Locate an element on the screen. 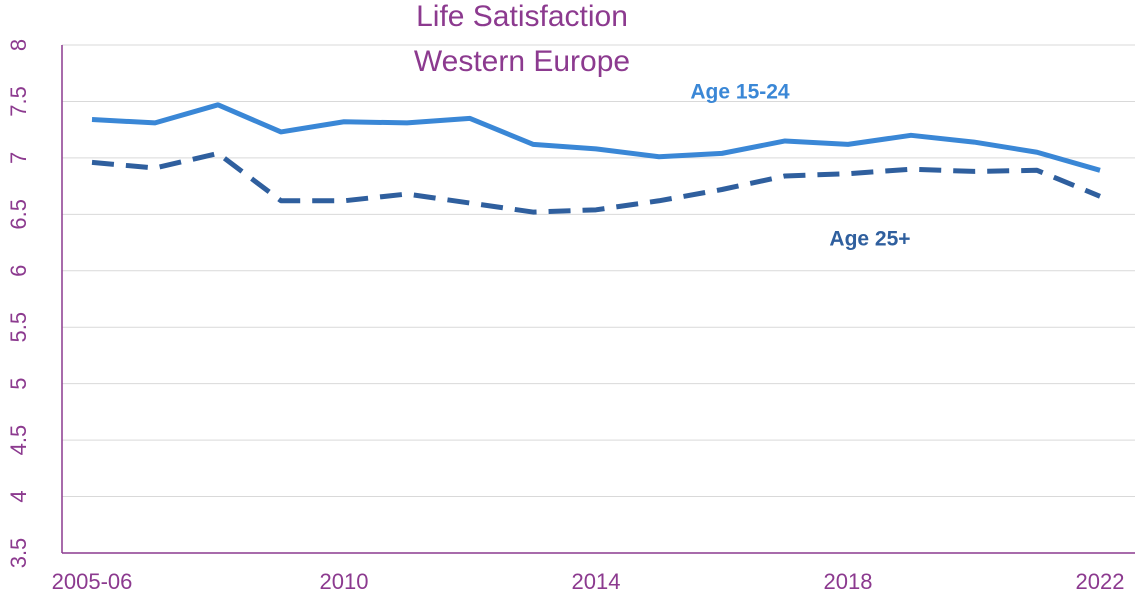 The height and width of the screenshot is (597, 1135). y-tick-label: 3.5 is located at coordinates (18, 553).